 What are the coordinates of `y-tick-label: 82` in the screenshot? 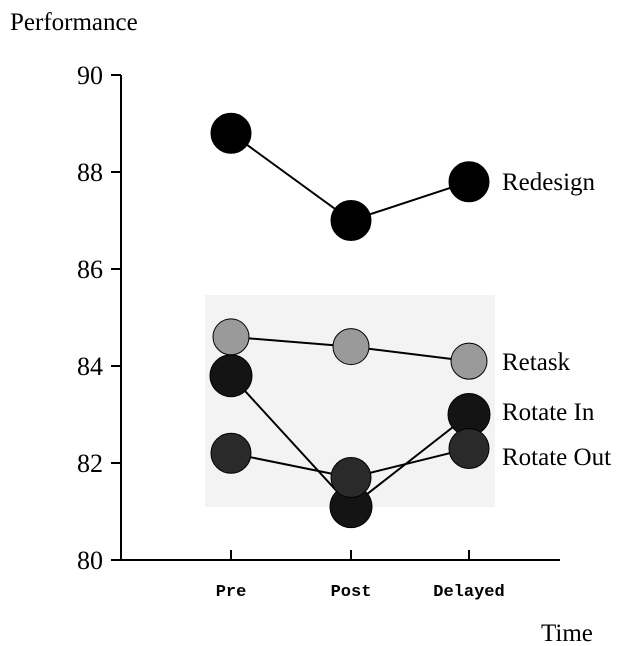 It's located at (90, 463).